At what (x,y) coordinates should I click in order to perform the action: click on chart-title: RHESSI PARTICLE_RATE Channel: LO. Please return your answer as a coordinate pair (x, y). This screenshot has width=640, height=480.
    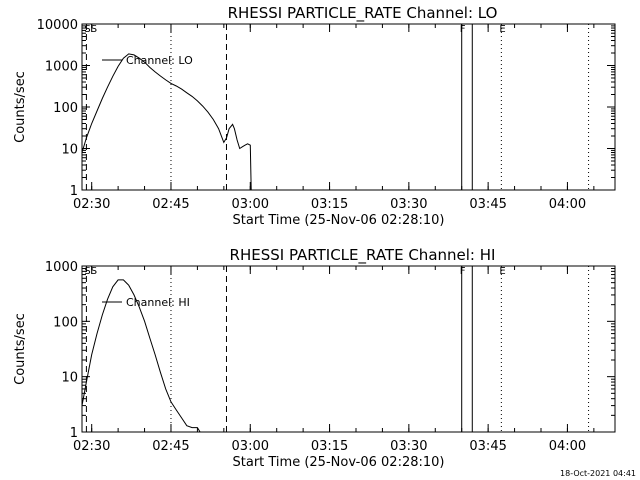
    Looking at the image, I should click on (363, 13).